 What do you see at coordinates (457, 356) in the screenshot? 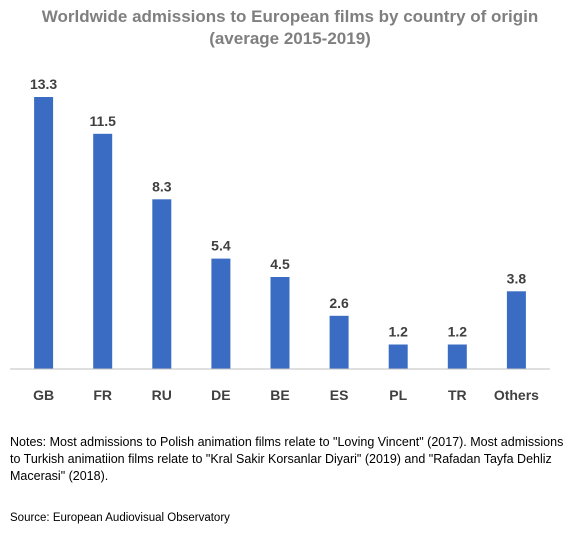
I see `bar-tr` at bounding box center [457, 356].